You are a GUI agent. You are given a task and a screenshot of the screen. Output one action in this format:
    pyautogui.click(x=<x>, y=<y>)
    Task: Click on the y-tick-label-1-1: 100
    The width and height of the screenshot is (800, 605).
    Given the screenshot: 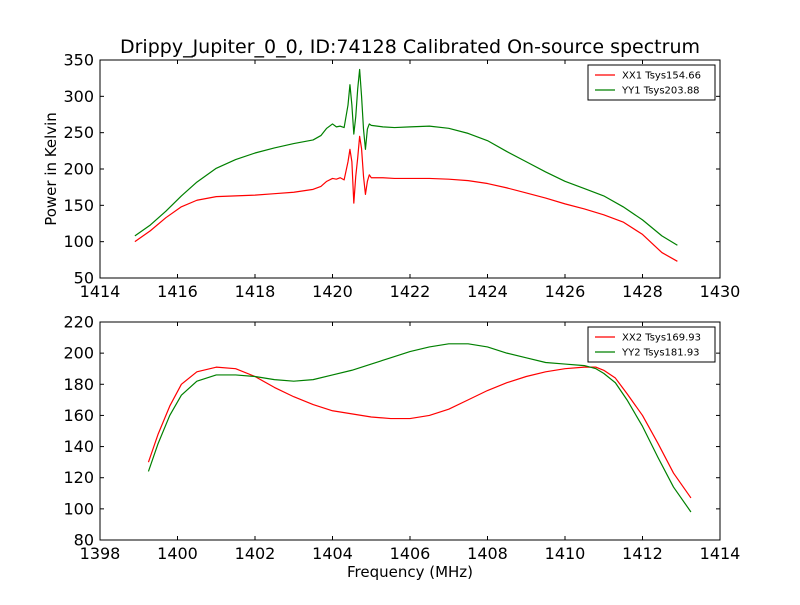 What is the action you would take?
    pyautogui.click(x=78, y=508)
    